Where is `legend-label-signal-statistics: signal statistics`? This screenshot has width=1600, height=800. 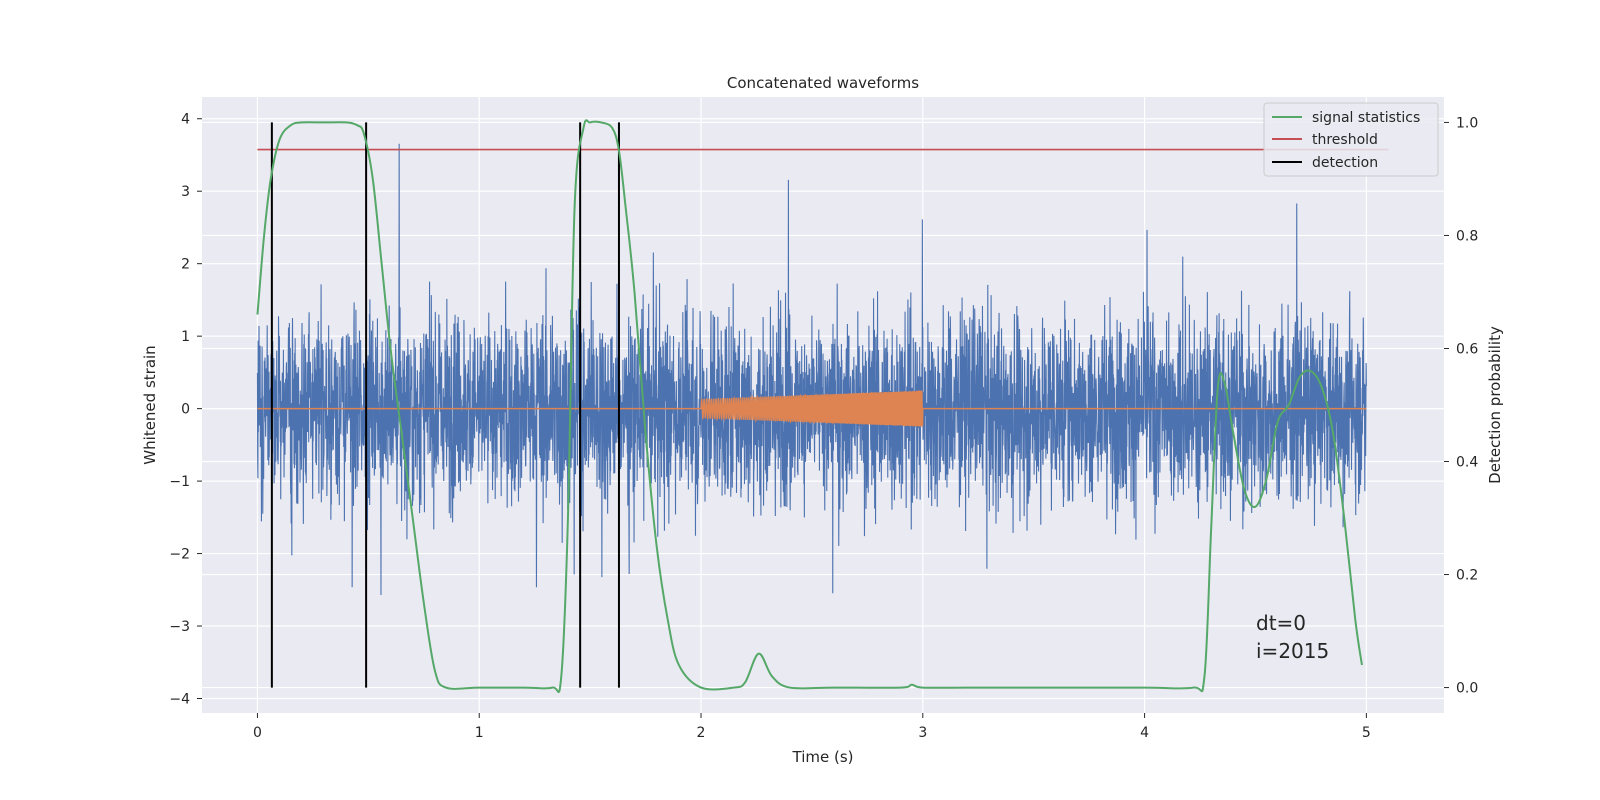 legend-label-signal-statistics: signal statistics is located at coordinates (1366, 118).